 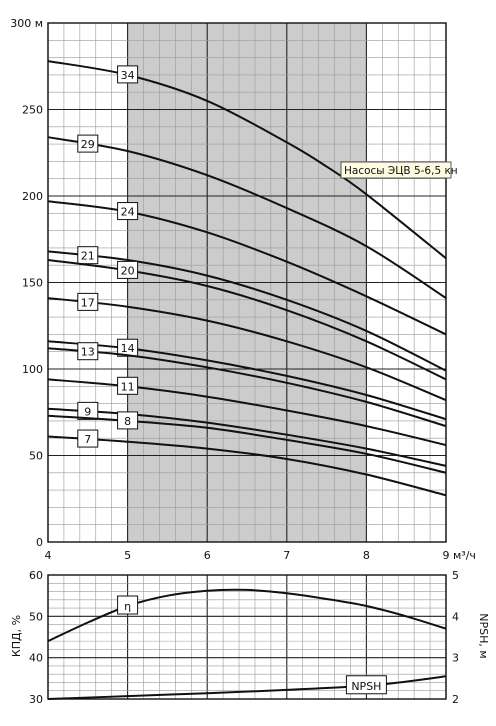 I want to click on y-tick-label: 300 м, so click(x=26, y=23).